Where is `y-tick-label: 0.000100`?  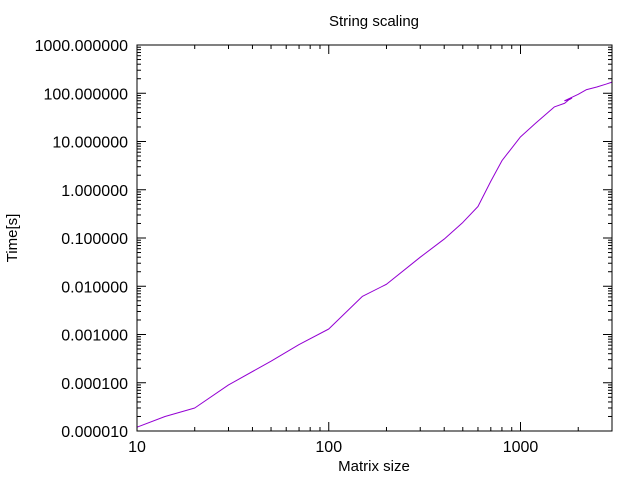
y-tick-label: 0.000100 is located at coordinates (94, 384).